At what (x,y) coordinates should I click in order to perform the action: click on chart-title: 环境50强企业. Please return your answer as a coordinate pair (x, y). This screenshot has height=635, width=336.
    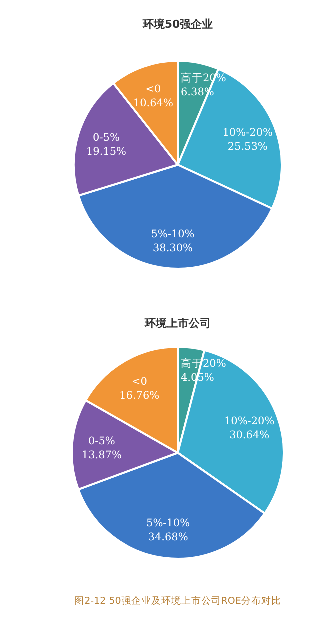
    Looking at the image, I should click on (178, 24).